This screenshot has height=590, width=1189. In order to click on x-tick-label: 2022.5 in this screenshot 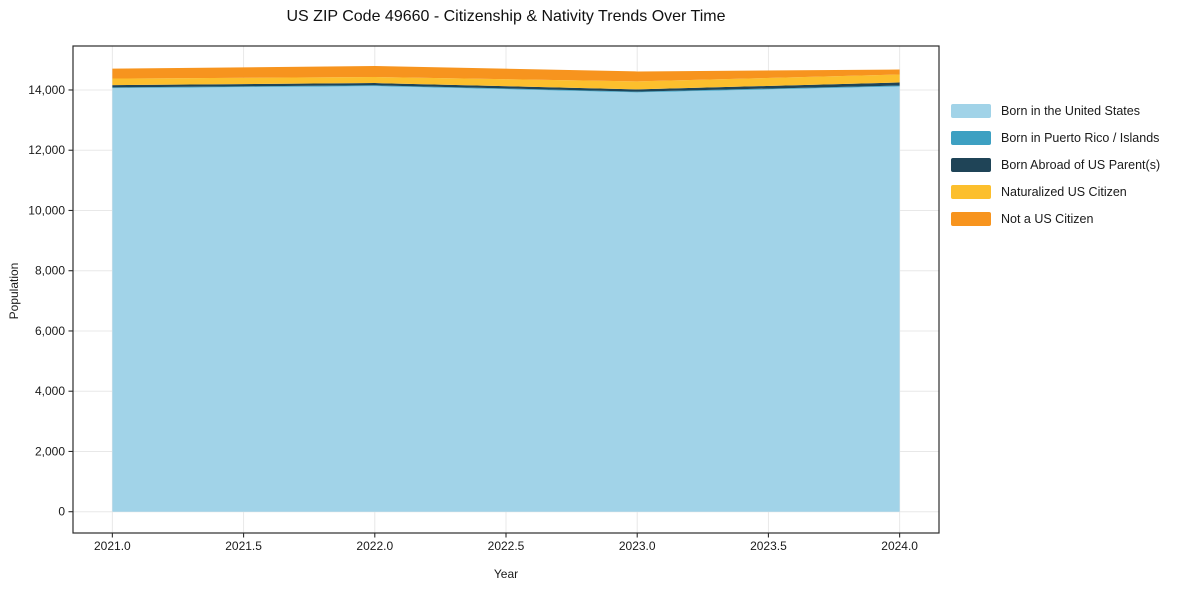, I will do `click(506, 546)`.